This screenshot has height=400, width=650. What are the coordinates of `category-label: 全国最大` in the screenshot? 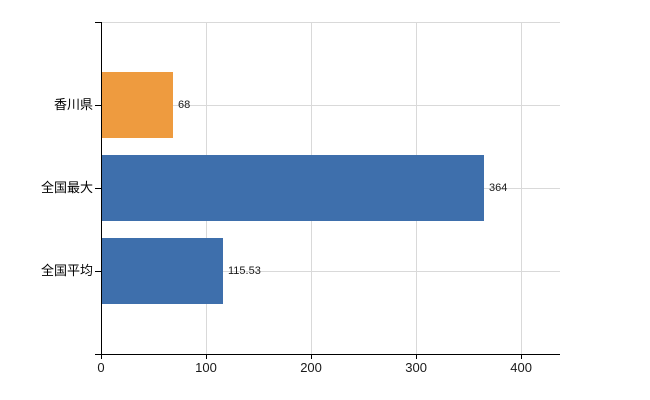 It's located at (66, 187).